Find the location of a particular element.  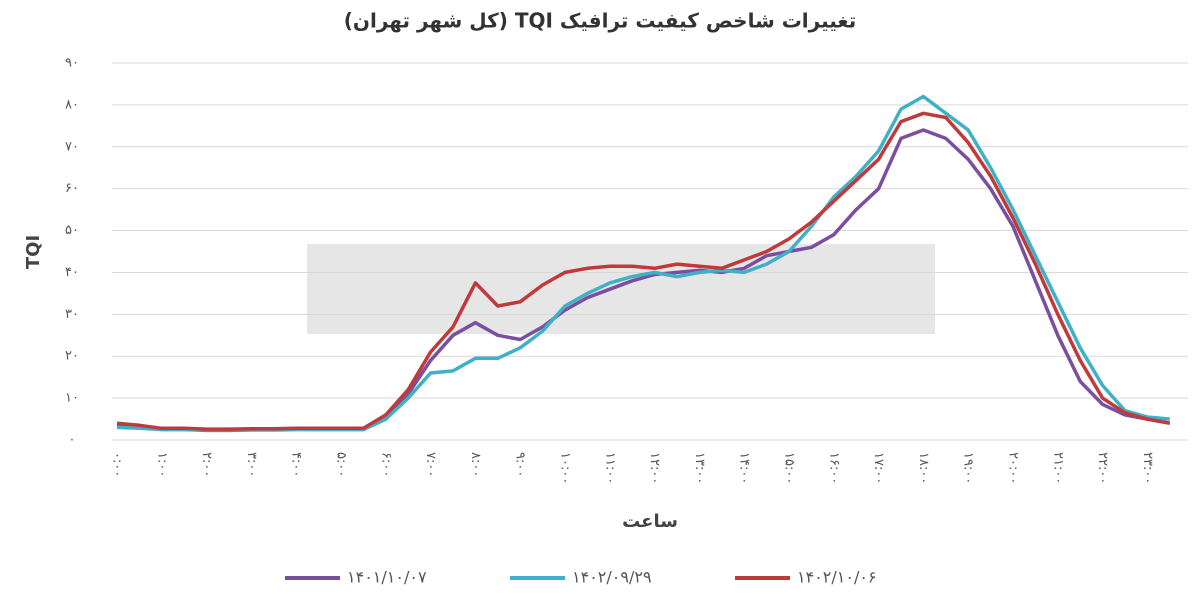

x-tick-label: ۱۲:۰۰ is located at coordinates (654, 468).